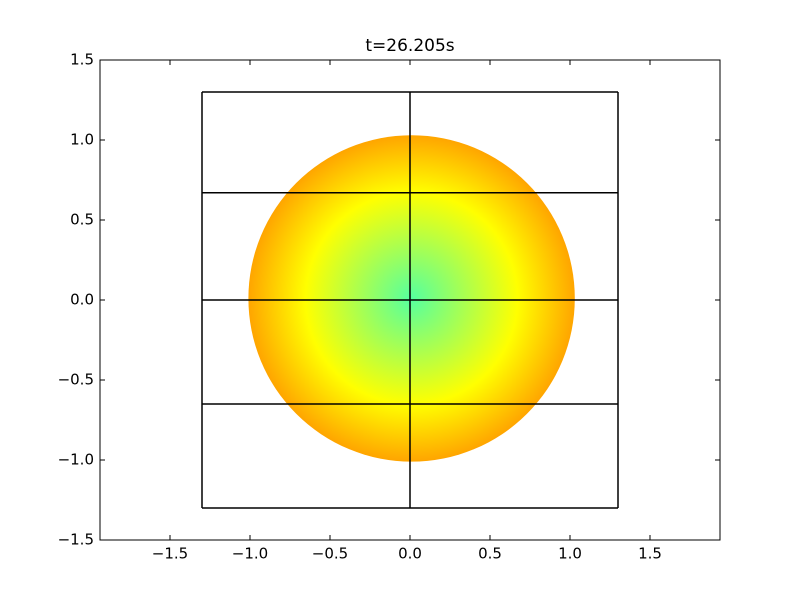 The image size is (800, 604). I want to click on x-tick-label: −1.5, so click(170, 554).